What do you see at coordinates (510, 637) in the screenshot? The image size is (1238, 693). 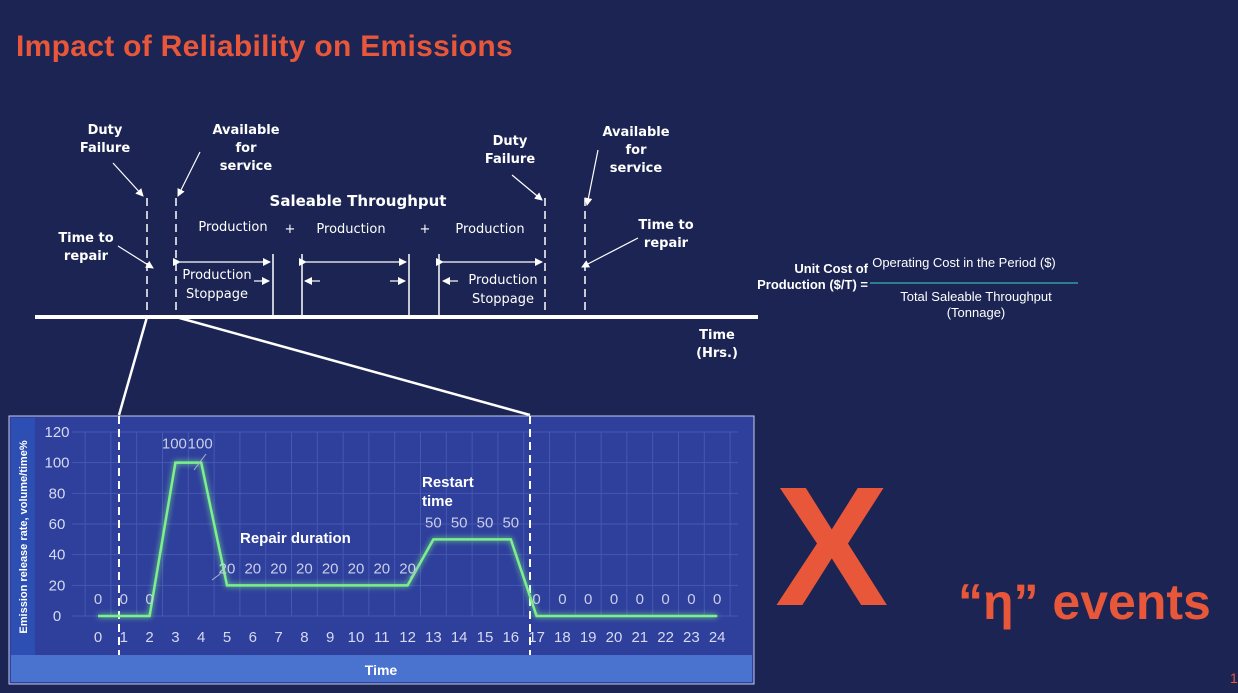 I see `x-tick-label: 16` at bounding box center [510, 637].